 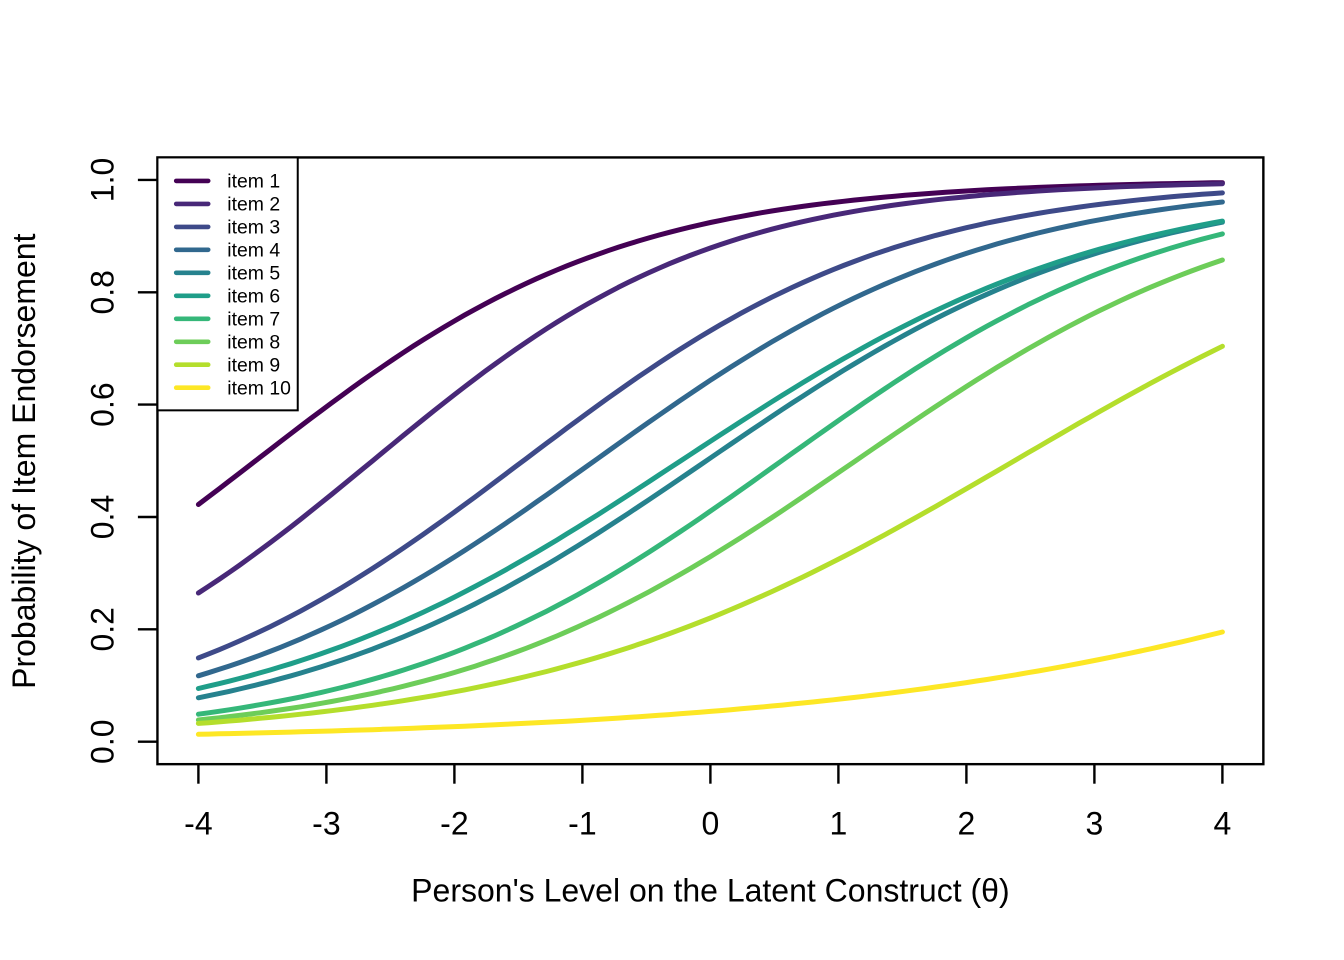 I want to click on svg-text: 4, so click(x=1223, y=824).